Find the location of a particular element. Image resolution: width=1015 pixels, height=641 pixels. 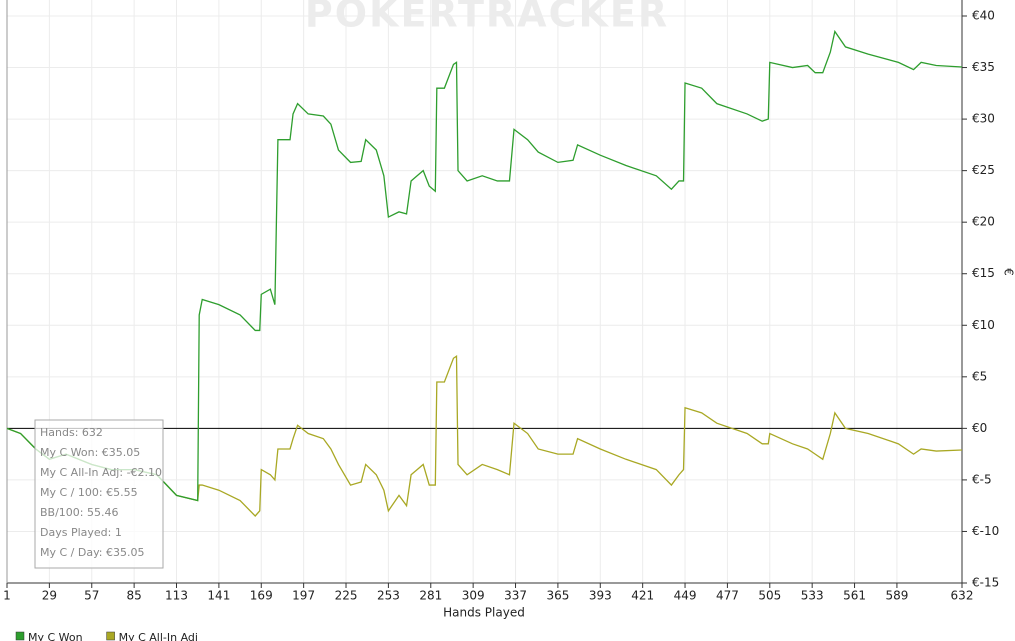

tooltip-box is located at coordinates (99, 494).